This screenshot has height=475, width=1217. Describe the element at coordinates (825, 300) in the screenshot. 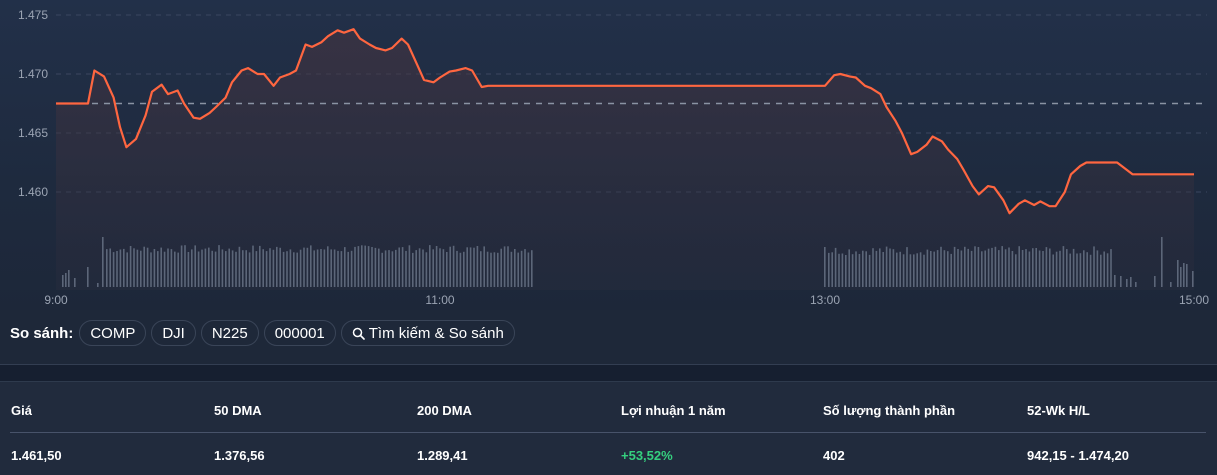

I see `x-axis-tick: 13:00` at that location.